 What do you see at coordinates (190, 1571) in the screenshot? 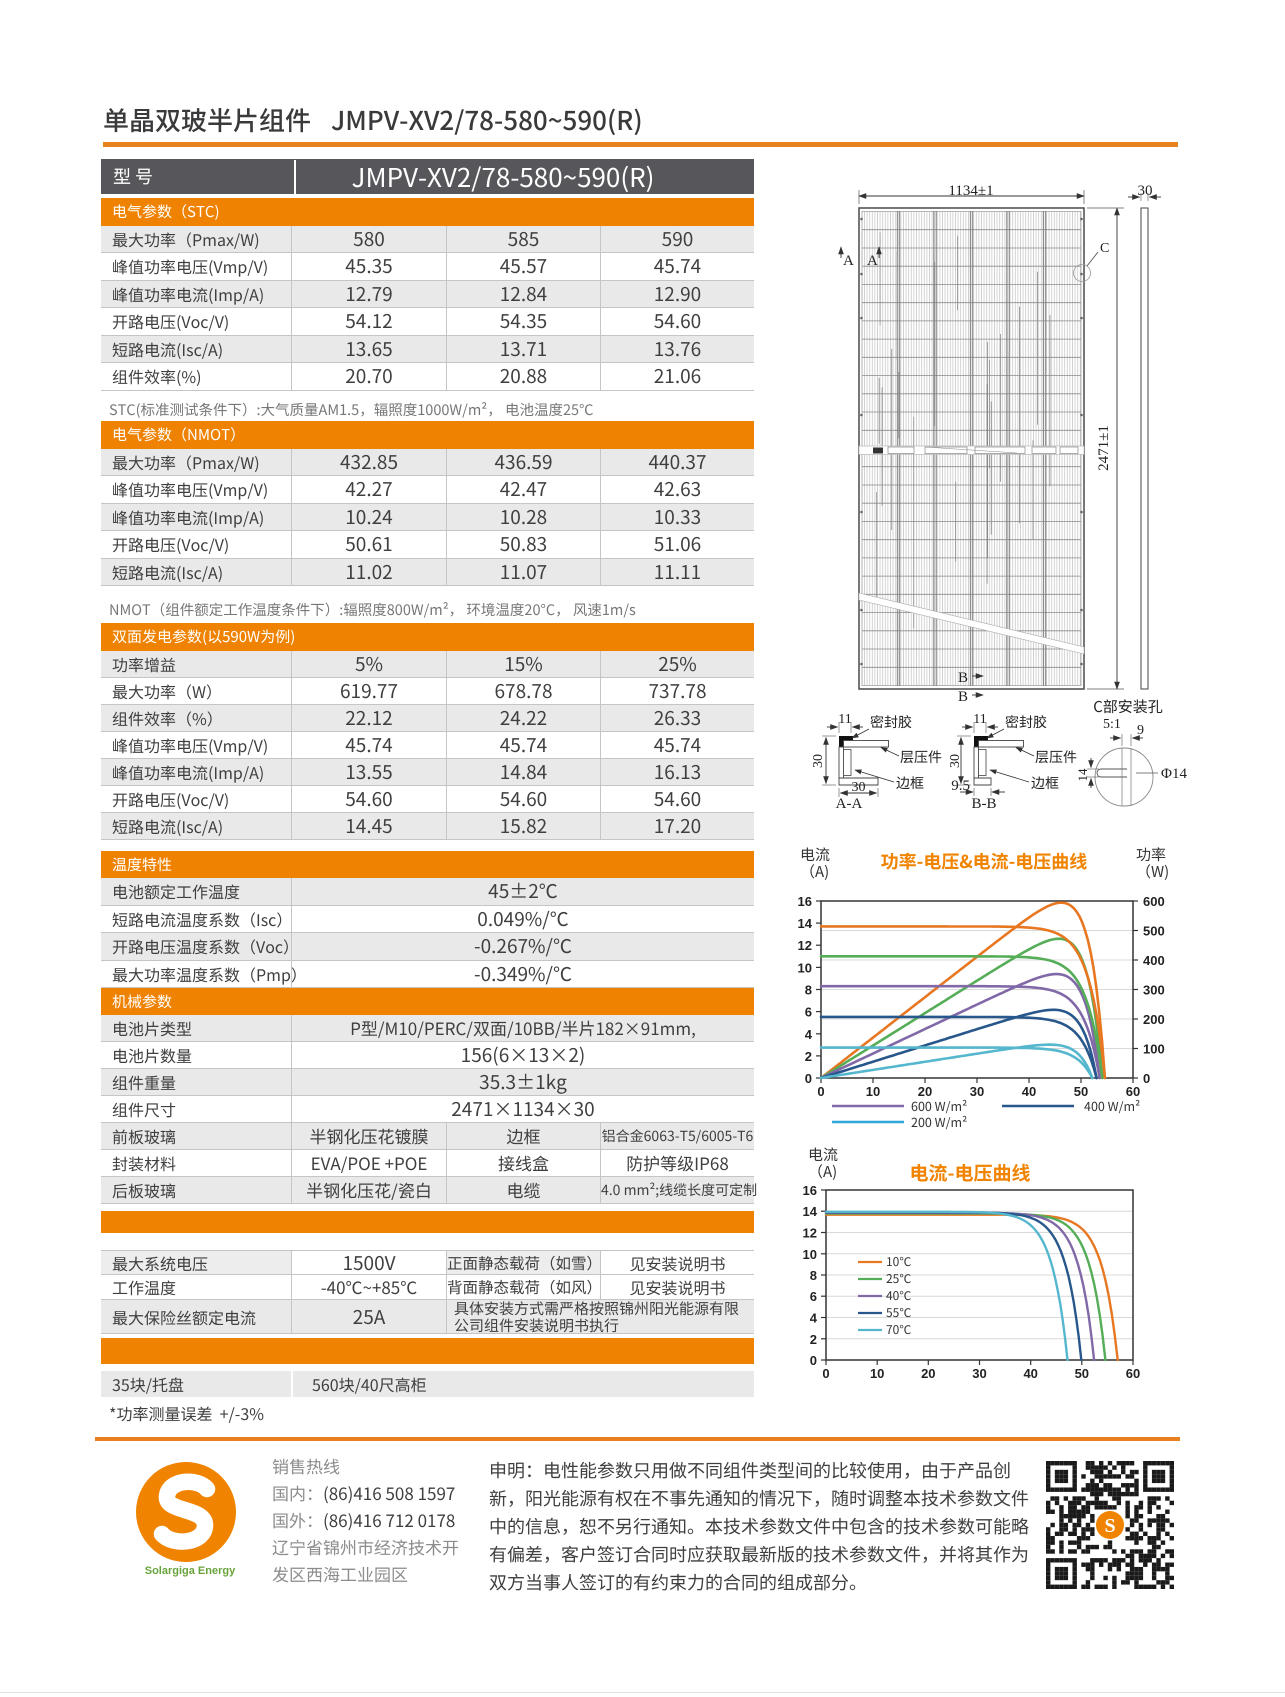
I see `svg-text: Solargiga Energy` at bounding box center [190, 1571].